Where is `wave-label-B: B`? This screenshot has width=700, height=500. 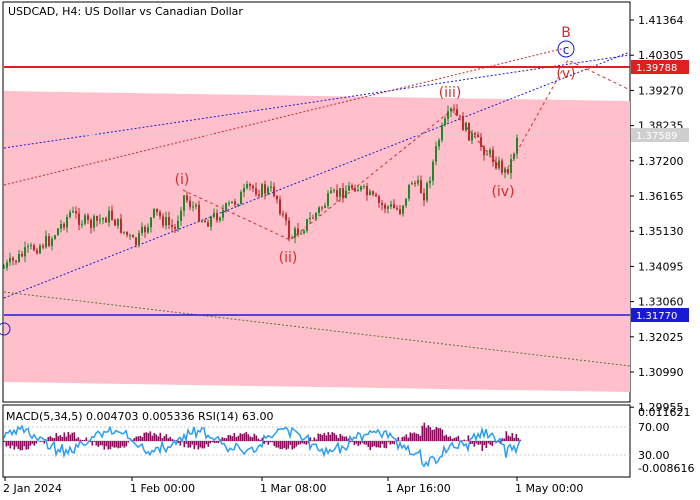
wave-label-B: B is located at coordinates (566, 33).